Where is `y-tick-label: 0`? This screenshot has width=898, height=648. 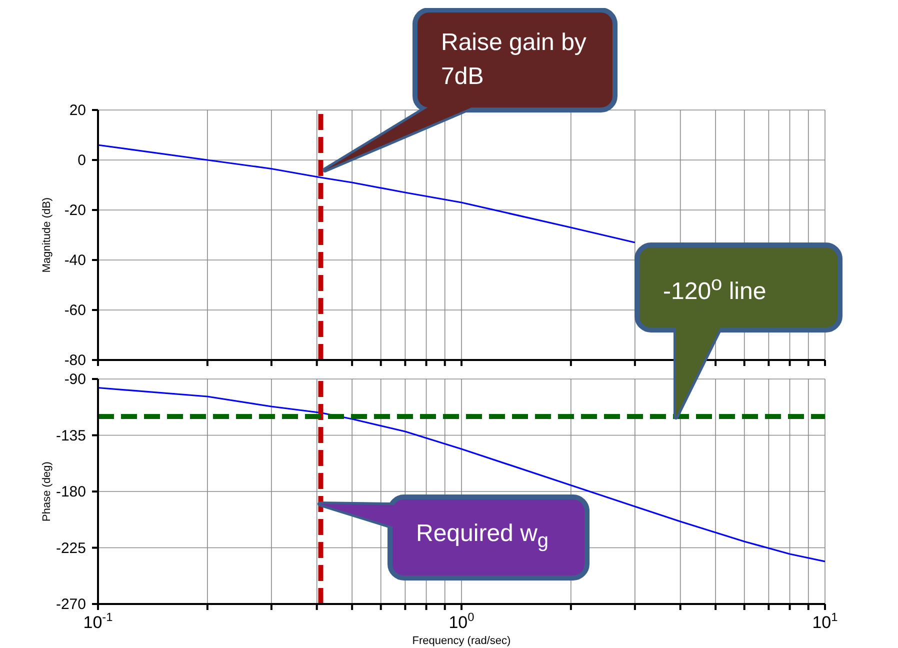
y-tick-label: 0 is located at coordinates (82, 160).